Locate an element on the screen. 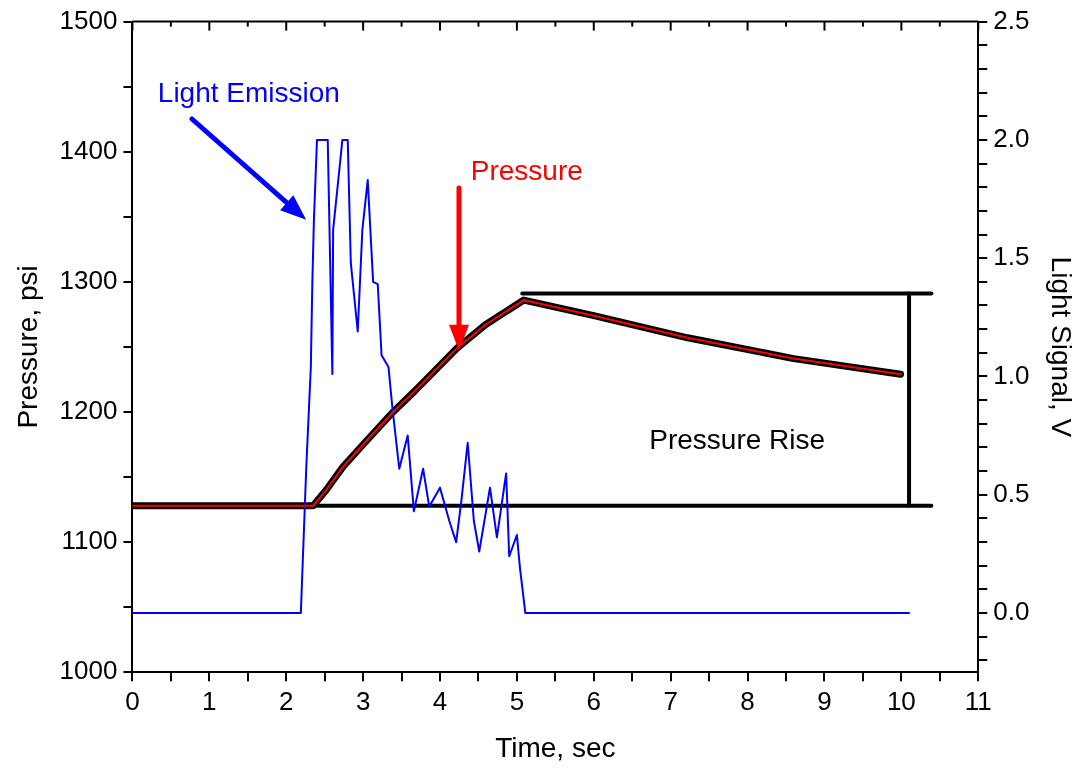 The width and height of the screenshot is (1089, 778). series-label: Light Emission is located at coordinates (248, 92).